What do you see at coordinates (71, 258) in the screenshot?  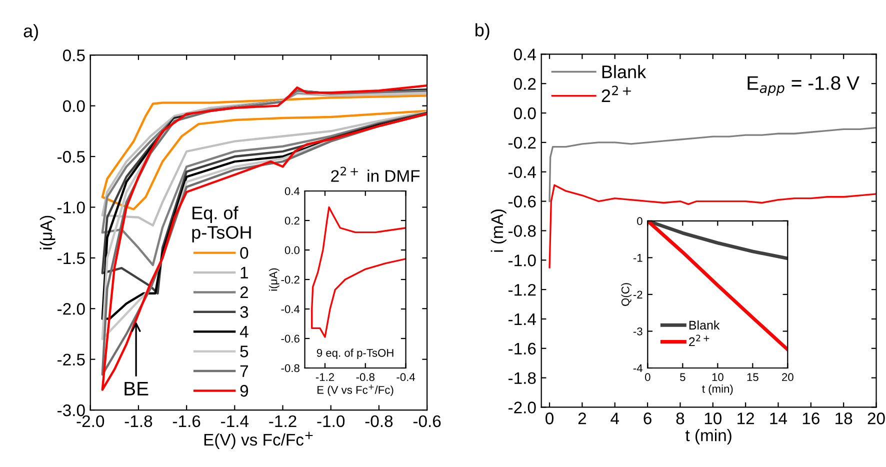 I see `y-tick-label: -1.5` at bounding box center [71, 258].